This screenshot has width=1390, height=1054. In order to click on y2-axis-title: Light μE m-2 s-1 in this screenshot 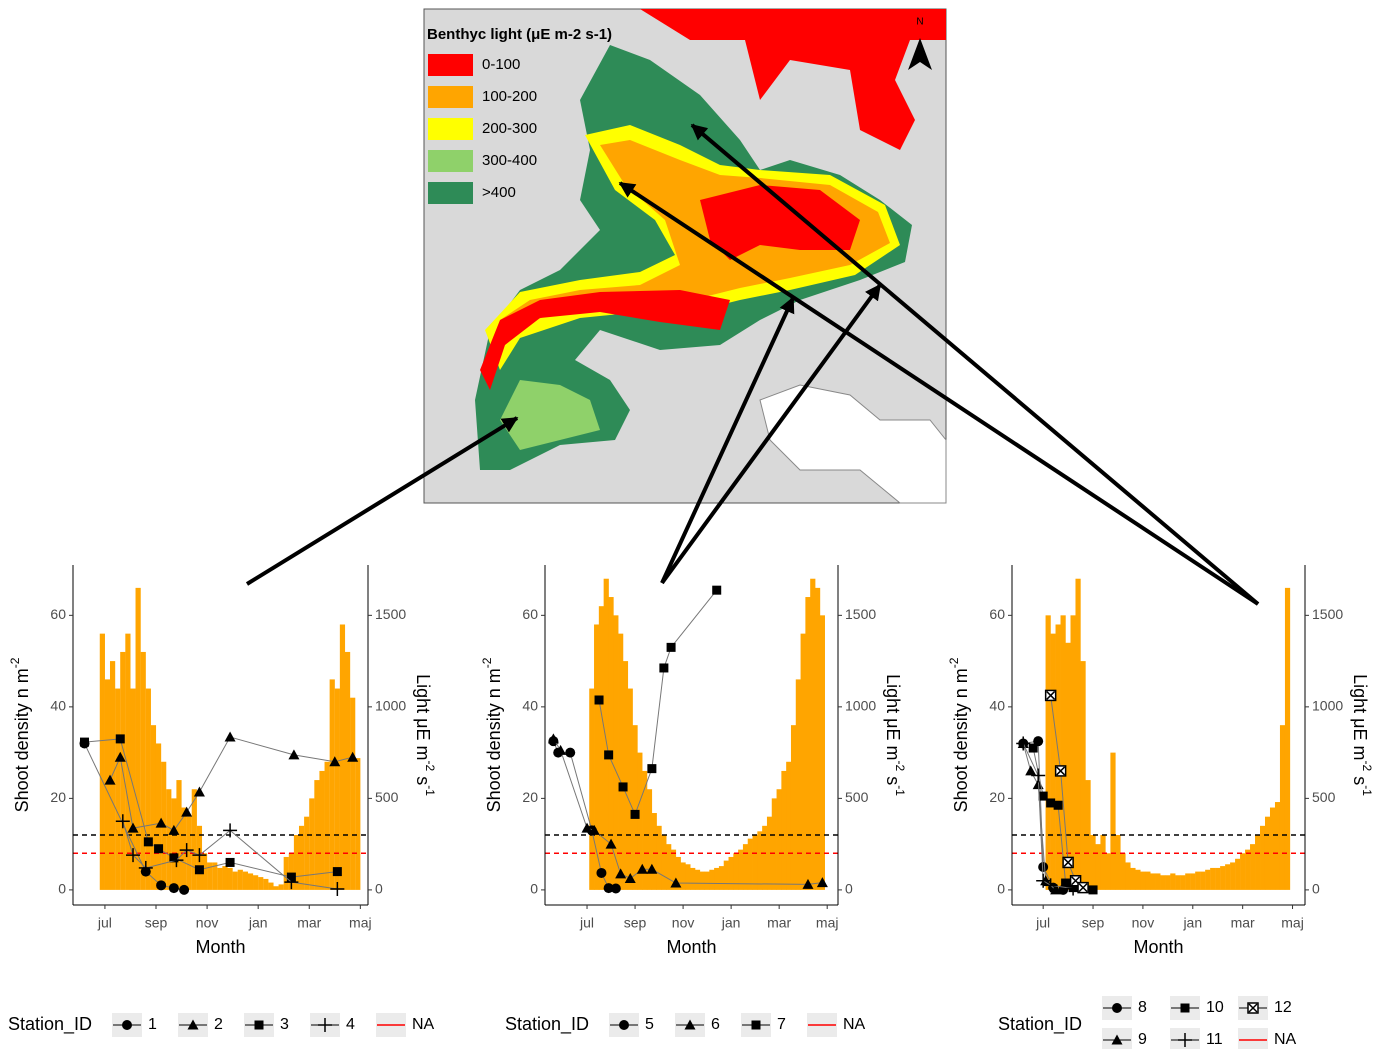, I will do `click(895, 735)`.